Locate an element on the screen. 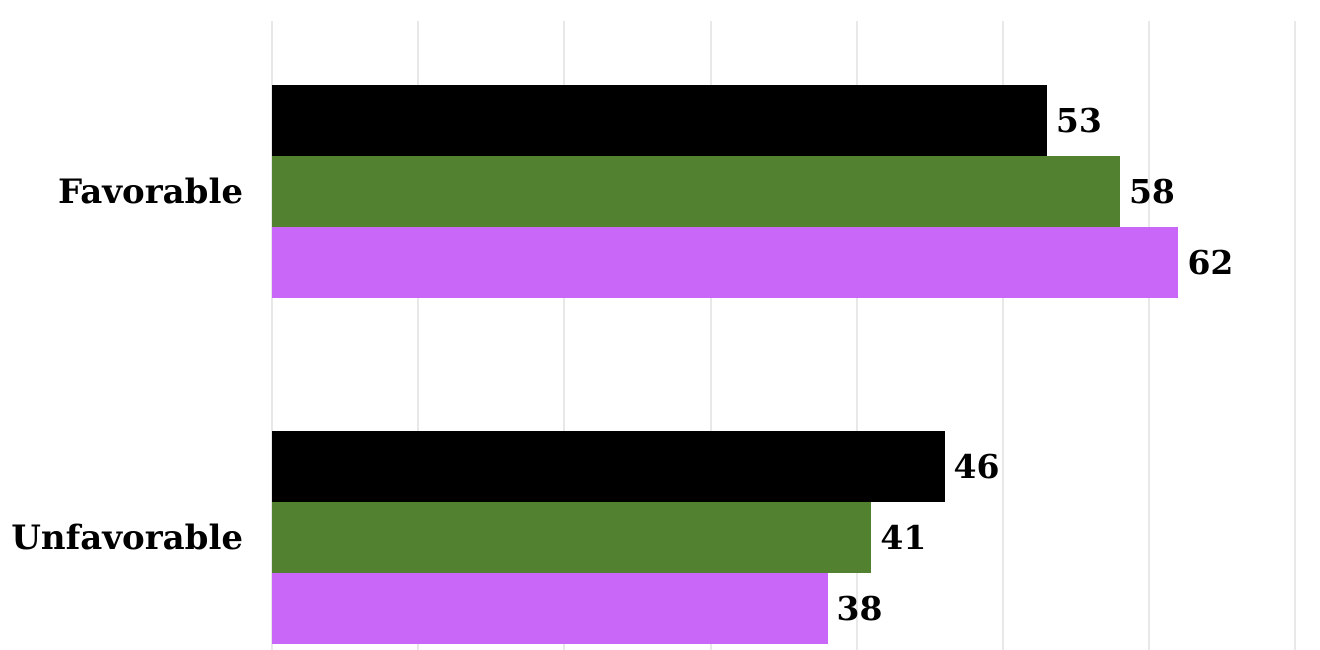 This screenshot has width=1320, height=650. value-label-favorable-black: 53 is located at coordinates (1078, 120).